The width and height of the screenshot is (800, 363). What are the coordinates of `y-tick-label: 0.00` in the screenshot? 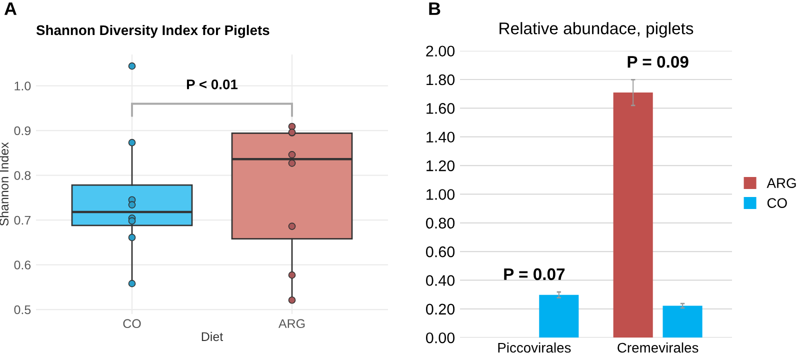 It's located at (440, 338).